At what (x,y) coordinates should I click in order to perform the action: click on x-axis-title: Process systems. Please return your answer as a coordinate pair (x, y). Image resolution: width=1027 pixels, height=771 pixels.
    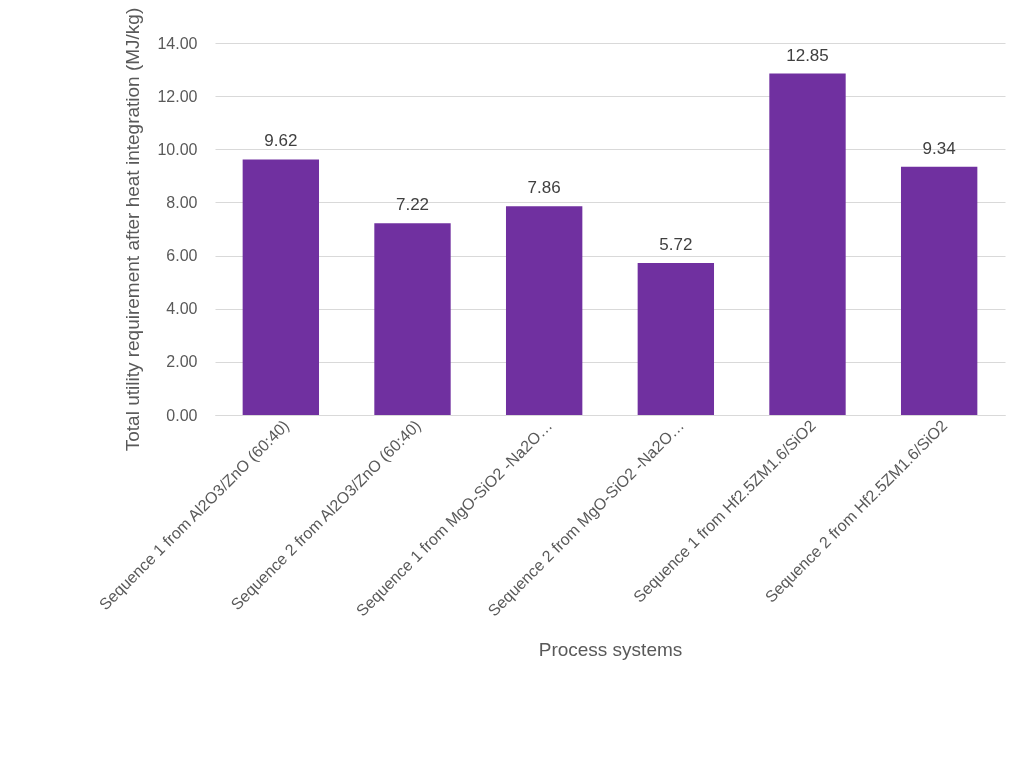
    Looking at the image, I should click on (610, 649).